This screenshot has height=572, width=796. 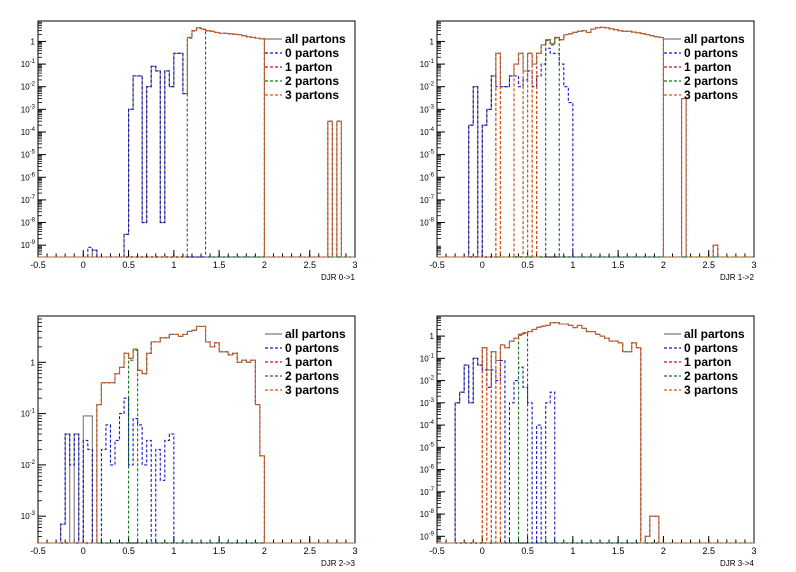 What do you see at coordinates (737, 563) in the screenshot?
I see `x-axis-title: DJR 3->4` at bounding box center [737, 563].